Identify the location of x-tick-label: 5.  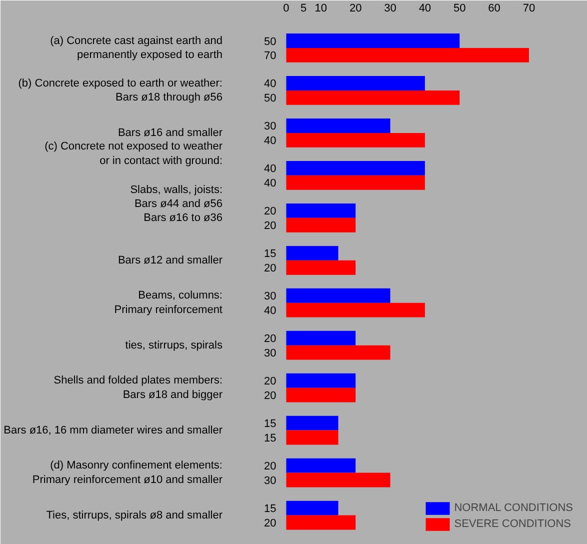
(303, 8).